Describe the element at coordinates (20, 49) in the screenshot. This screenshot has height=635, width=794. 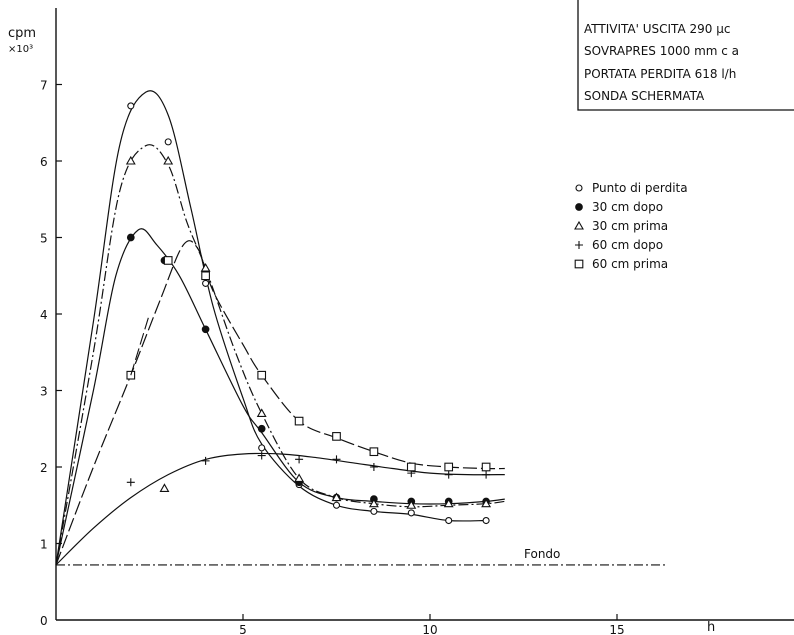
I see `y-axis-multiplier: ×10³` at that location.